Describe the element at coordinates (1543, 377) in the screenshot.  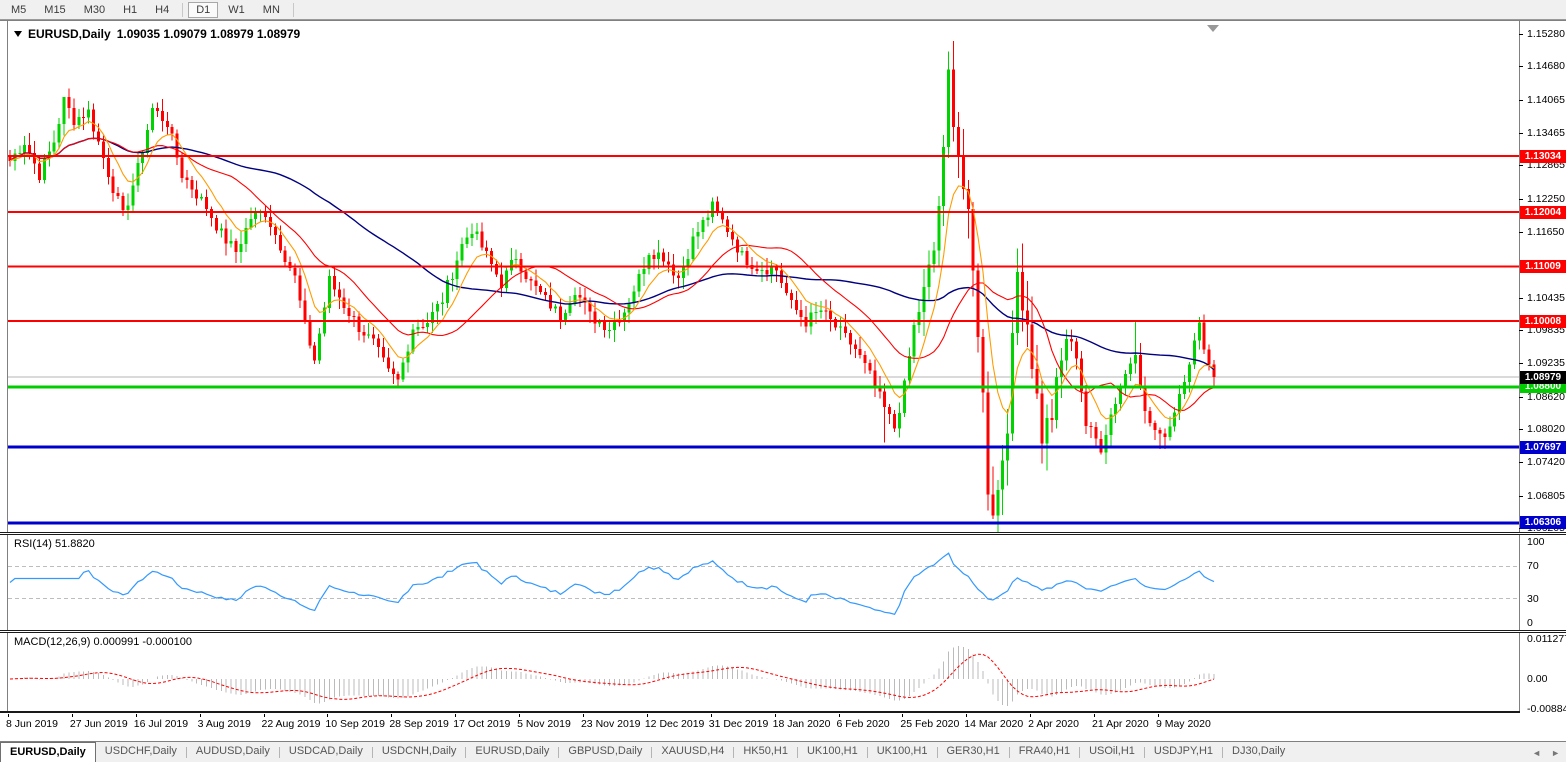
I see `current-price-badge: 1.08979` at that location.